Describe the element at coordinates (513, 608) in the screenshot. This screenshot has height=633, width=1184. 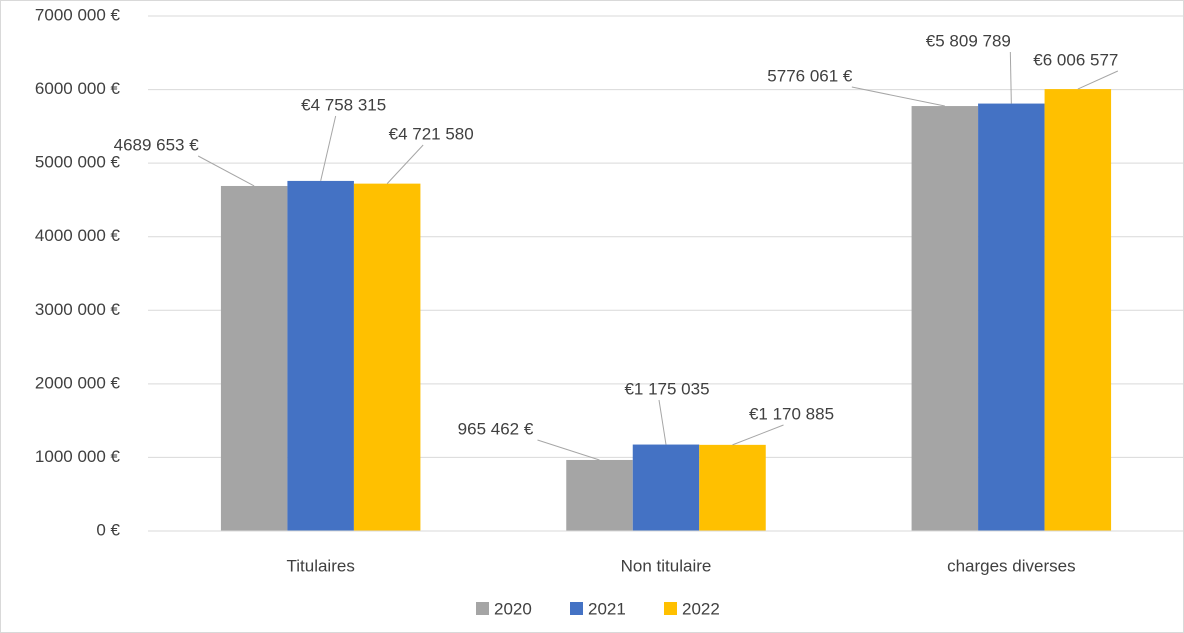
I see `legend-label: 2020` at that location.